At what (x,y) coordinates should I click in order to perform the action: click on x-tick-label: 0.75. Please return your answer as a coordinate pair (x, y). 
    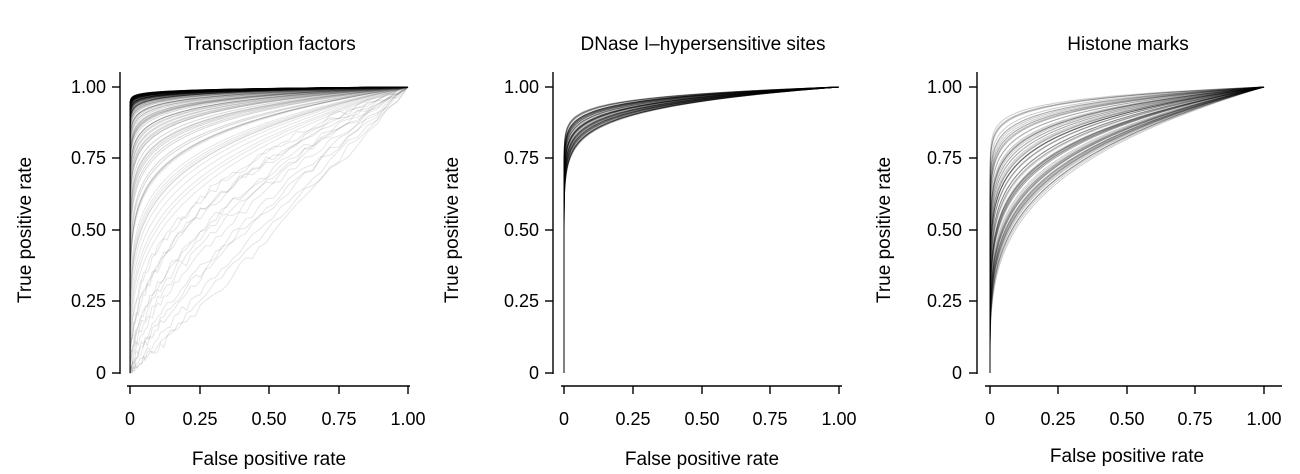
    Looking at the image, I should click on (769, 419).